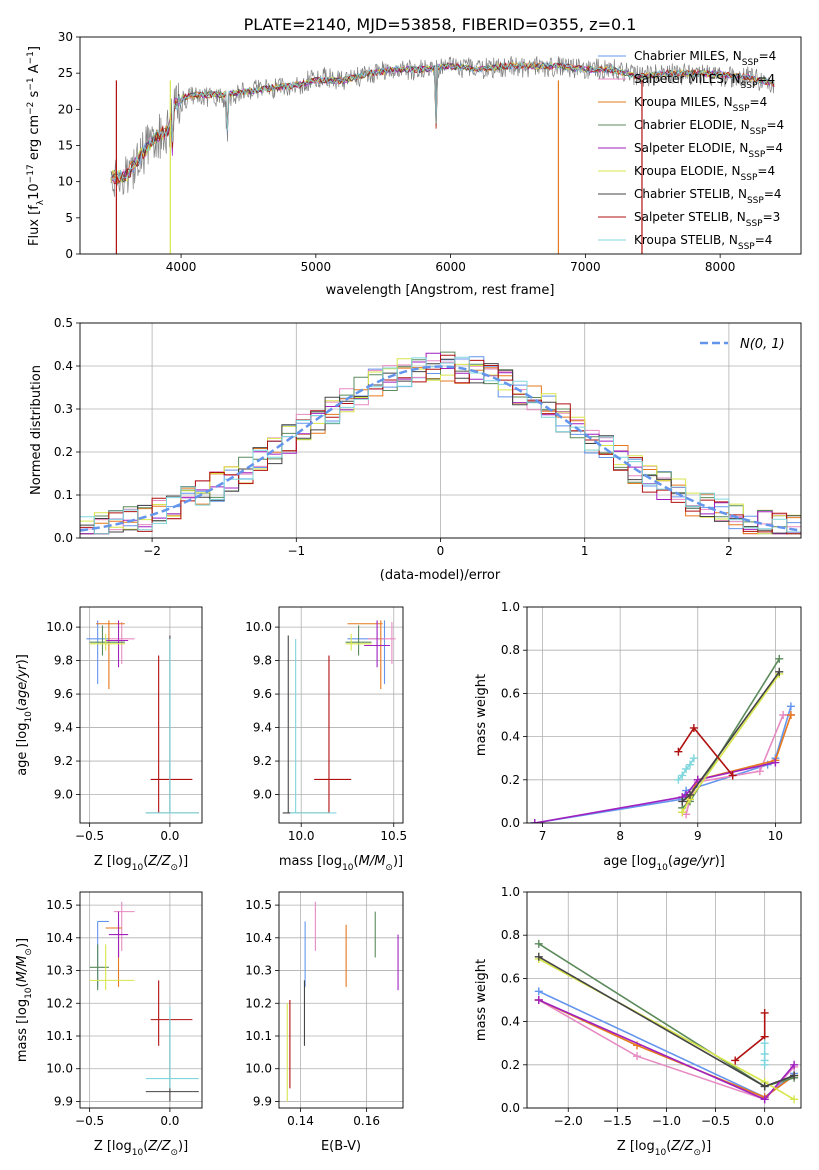 This screenshot has width=819, height=1170. I want to click on x-tick-label: −1, so click(296, 551).